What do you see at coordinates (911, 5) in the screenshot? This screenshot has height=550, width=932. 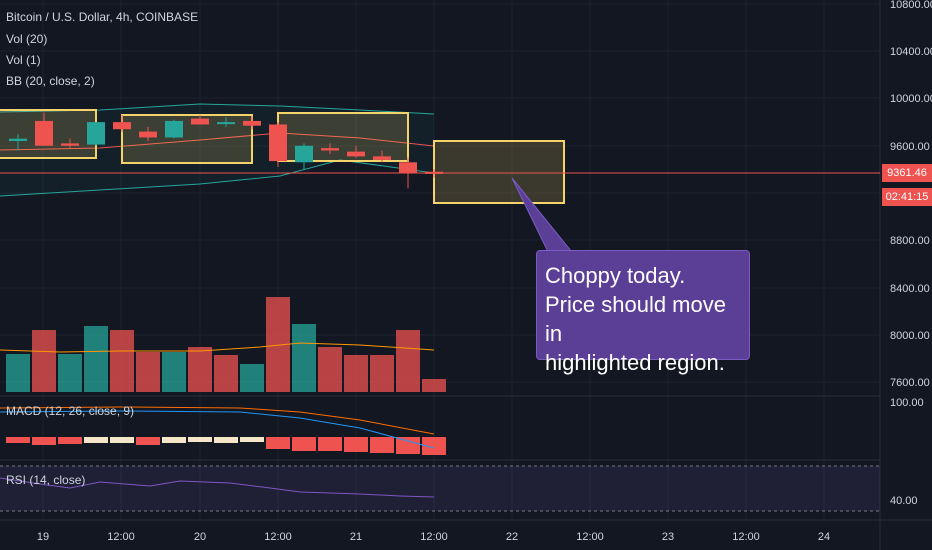 I see `price-axis-label: 10800.00` at bounding box center [911, 5].